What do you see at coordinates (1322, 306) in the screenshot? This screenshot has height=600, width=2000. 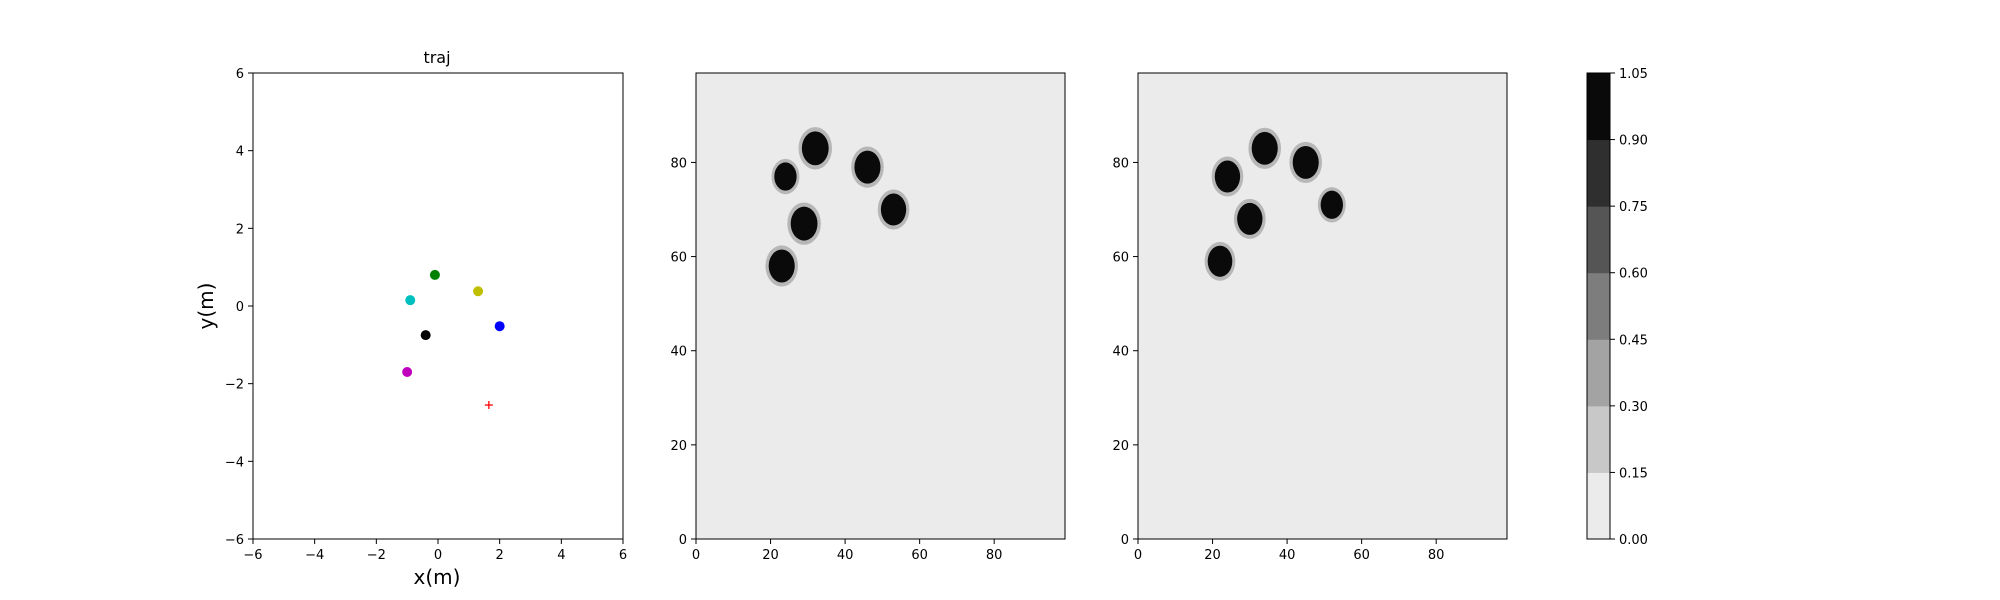 I see `heatmap-b-frame` at bounding box center [1322, 306].